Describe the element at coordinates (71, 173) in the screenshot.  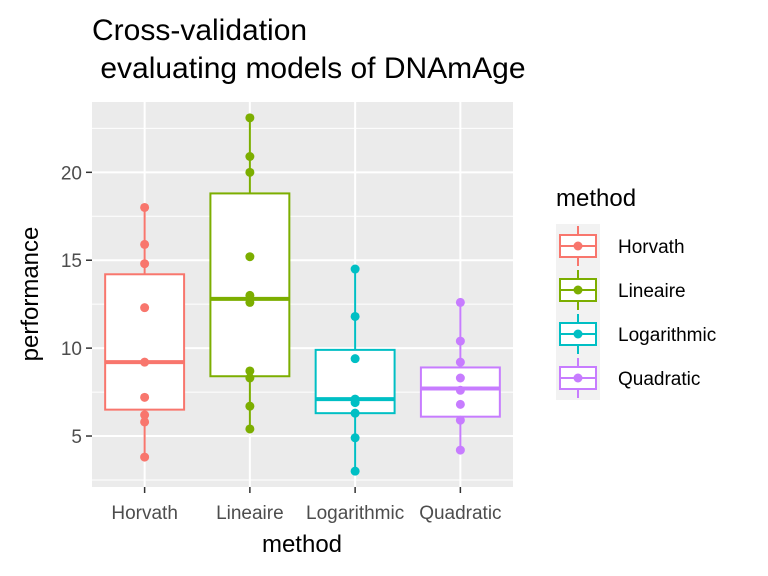
I see `y-tick-label: 20` at that location.